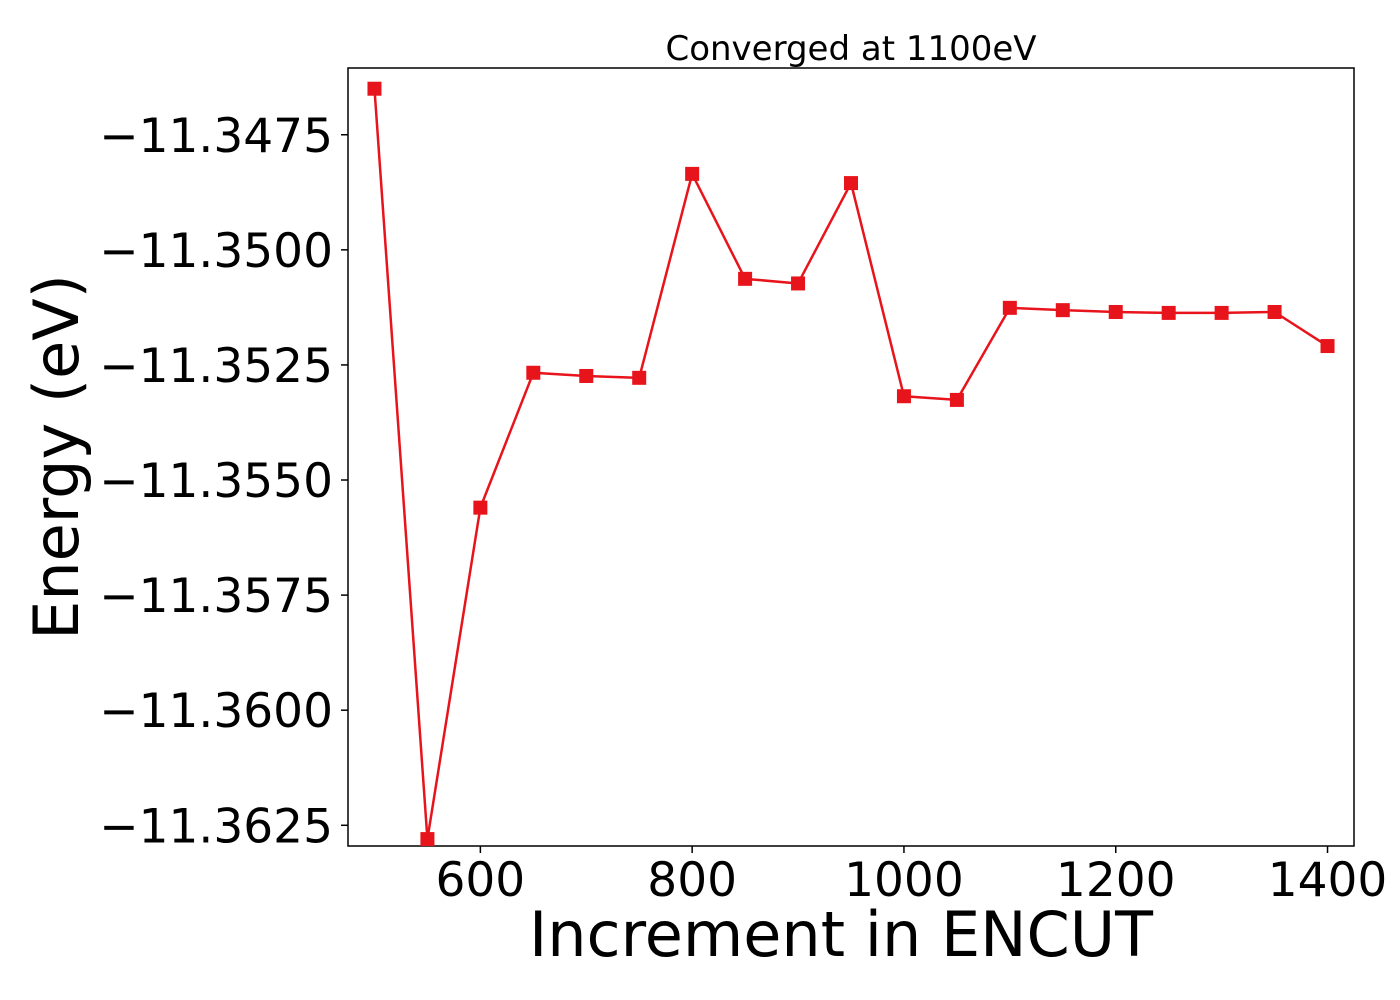 Image resolution: width=1400 pixels, height=1000 pixels. Describe the element at coordinates (216, 251) in the screenshot. I see `y-tick-label: −11.3500` at that location.